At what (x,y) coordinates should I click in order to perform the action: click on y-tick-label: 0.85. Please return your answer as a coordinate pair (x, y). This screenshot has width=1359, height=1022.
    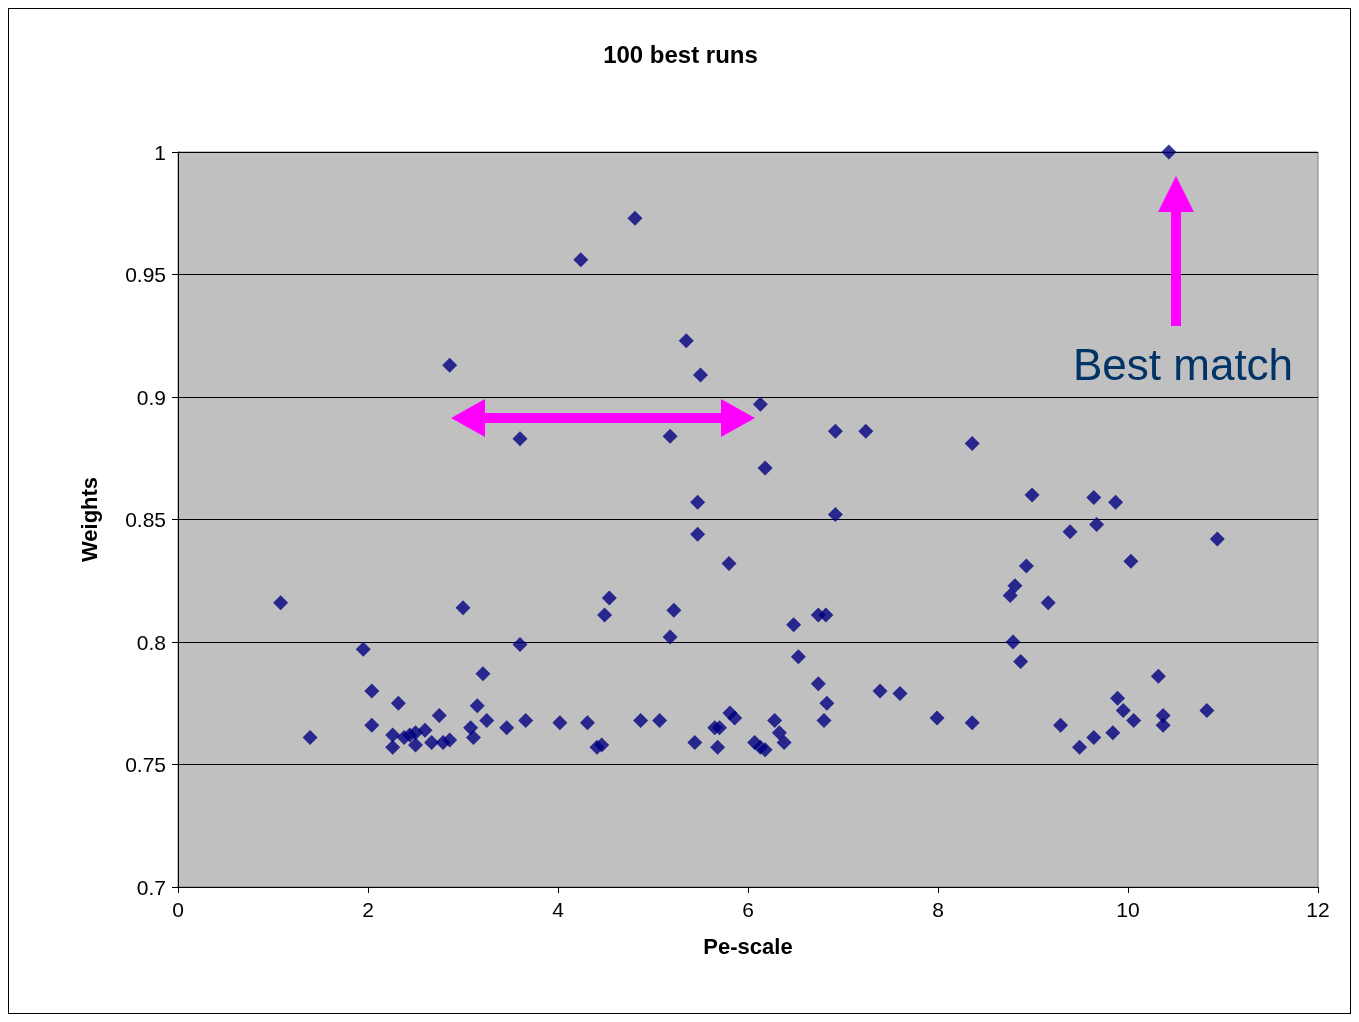
    Looking at the image, I should click on (145, 519).